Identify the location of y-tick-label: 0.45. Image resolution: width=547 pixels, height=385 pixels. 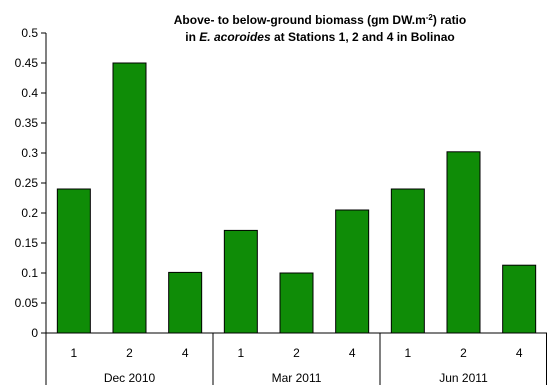
(27, 63).